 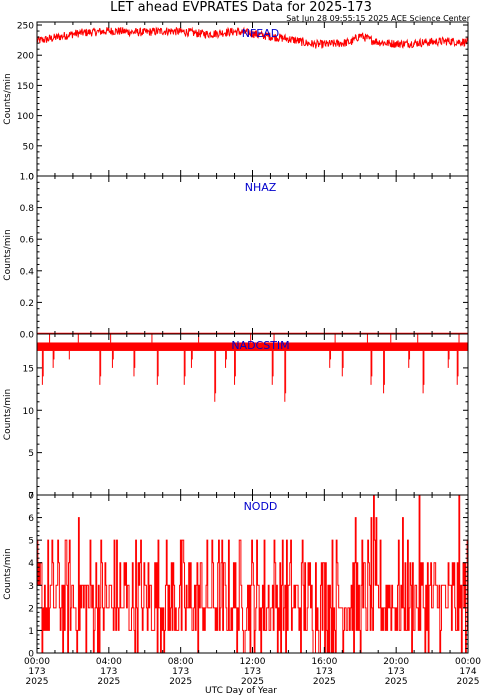 I want to click on x-tick-label-time: 08:00, so click(x=181, y=662).